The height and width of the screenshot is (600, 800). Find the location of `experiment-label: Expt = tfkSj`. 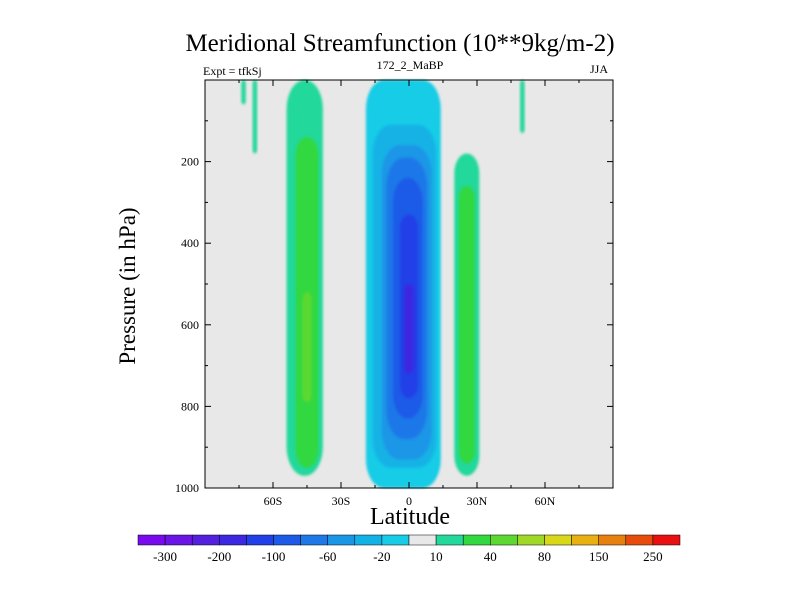

experiment-label: Expt = tfkSj is located at coordinates (232, 71).